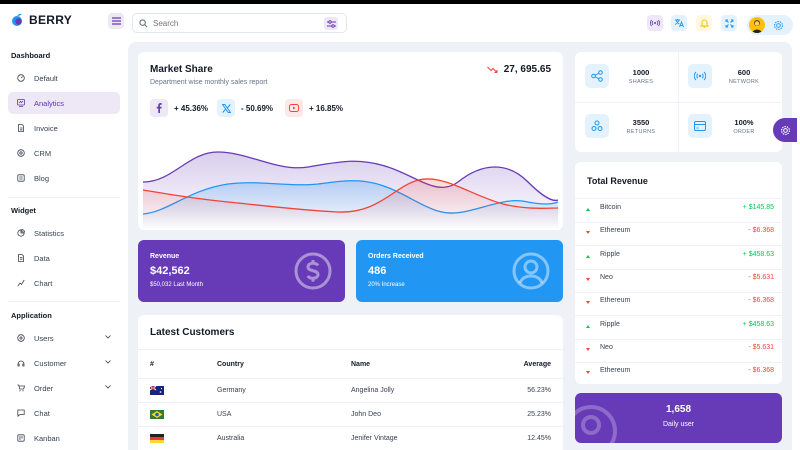  I want to click on sidebar-item-label: CRM, so click(43, 153).